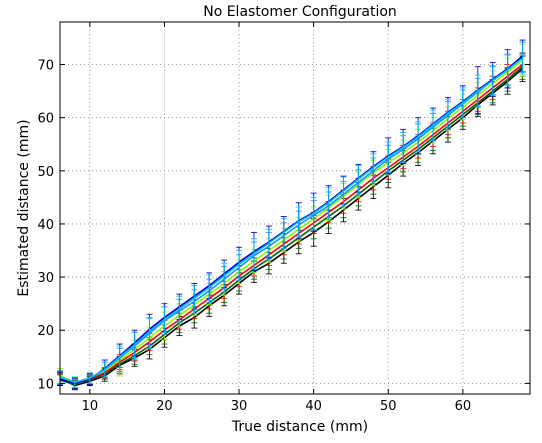 The image size is (542, 443). Describe the element at coordinates (90, 406) in the screenshot. I see `x-tick-label: 10` at that location.